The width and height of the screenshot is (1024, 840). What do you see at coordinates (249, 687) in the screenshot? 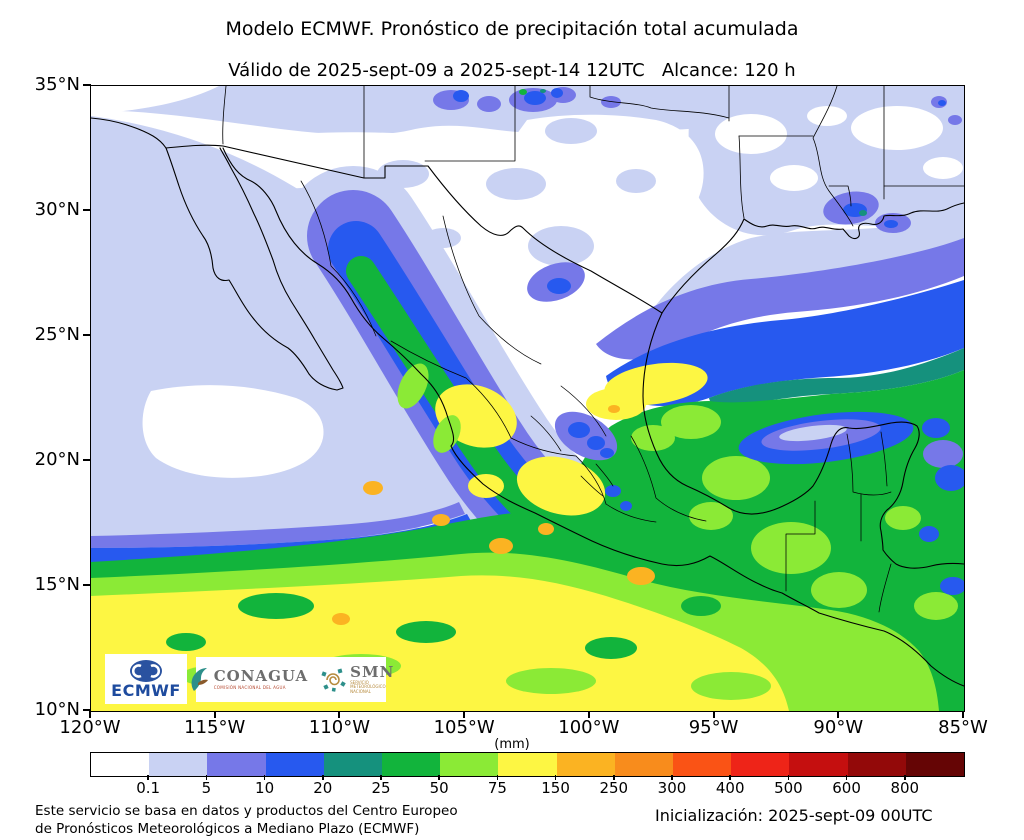
I see `conagua-logo-subtext: COMISIÓN NACIONAL DEL AGUA` at bounding box center [249, 687].